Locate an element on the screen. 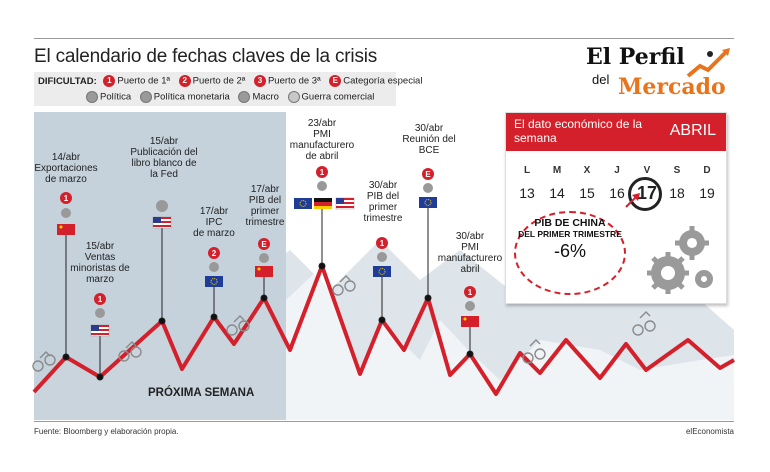  source-note: Fuente: Bloomberg y elaboración propia. is located at coordinates (106, 431).